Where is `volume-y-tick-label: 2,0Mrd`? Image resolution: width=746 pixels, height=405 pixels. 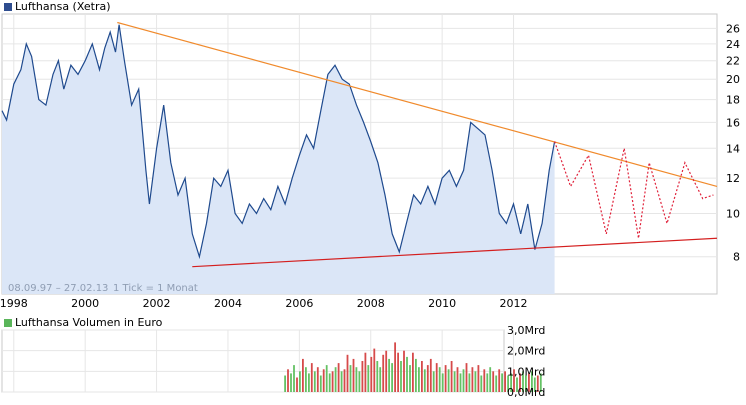 volume-y-tick-label: 2,0Mrd is located at coordinates (526, 351).